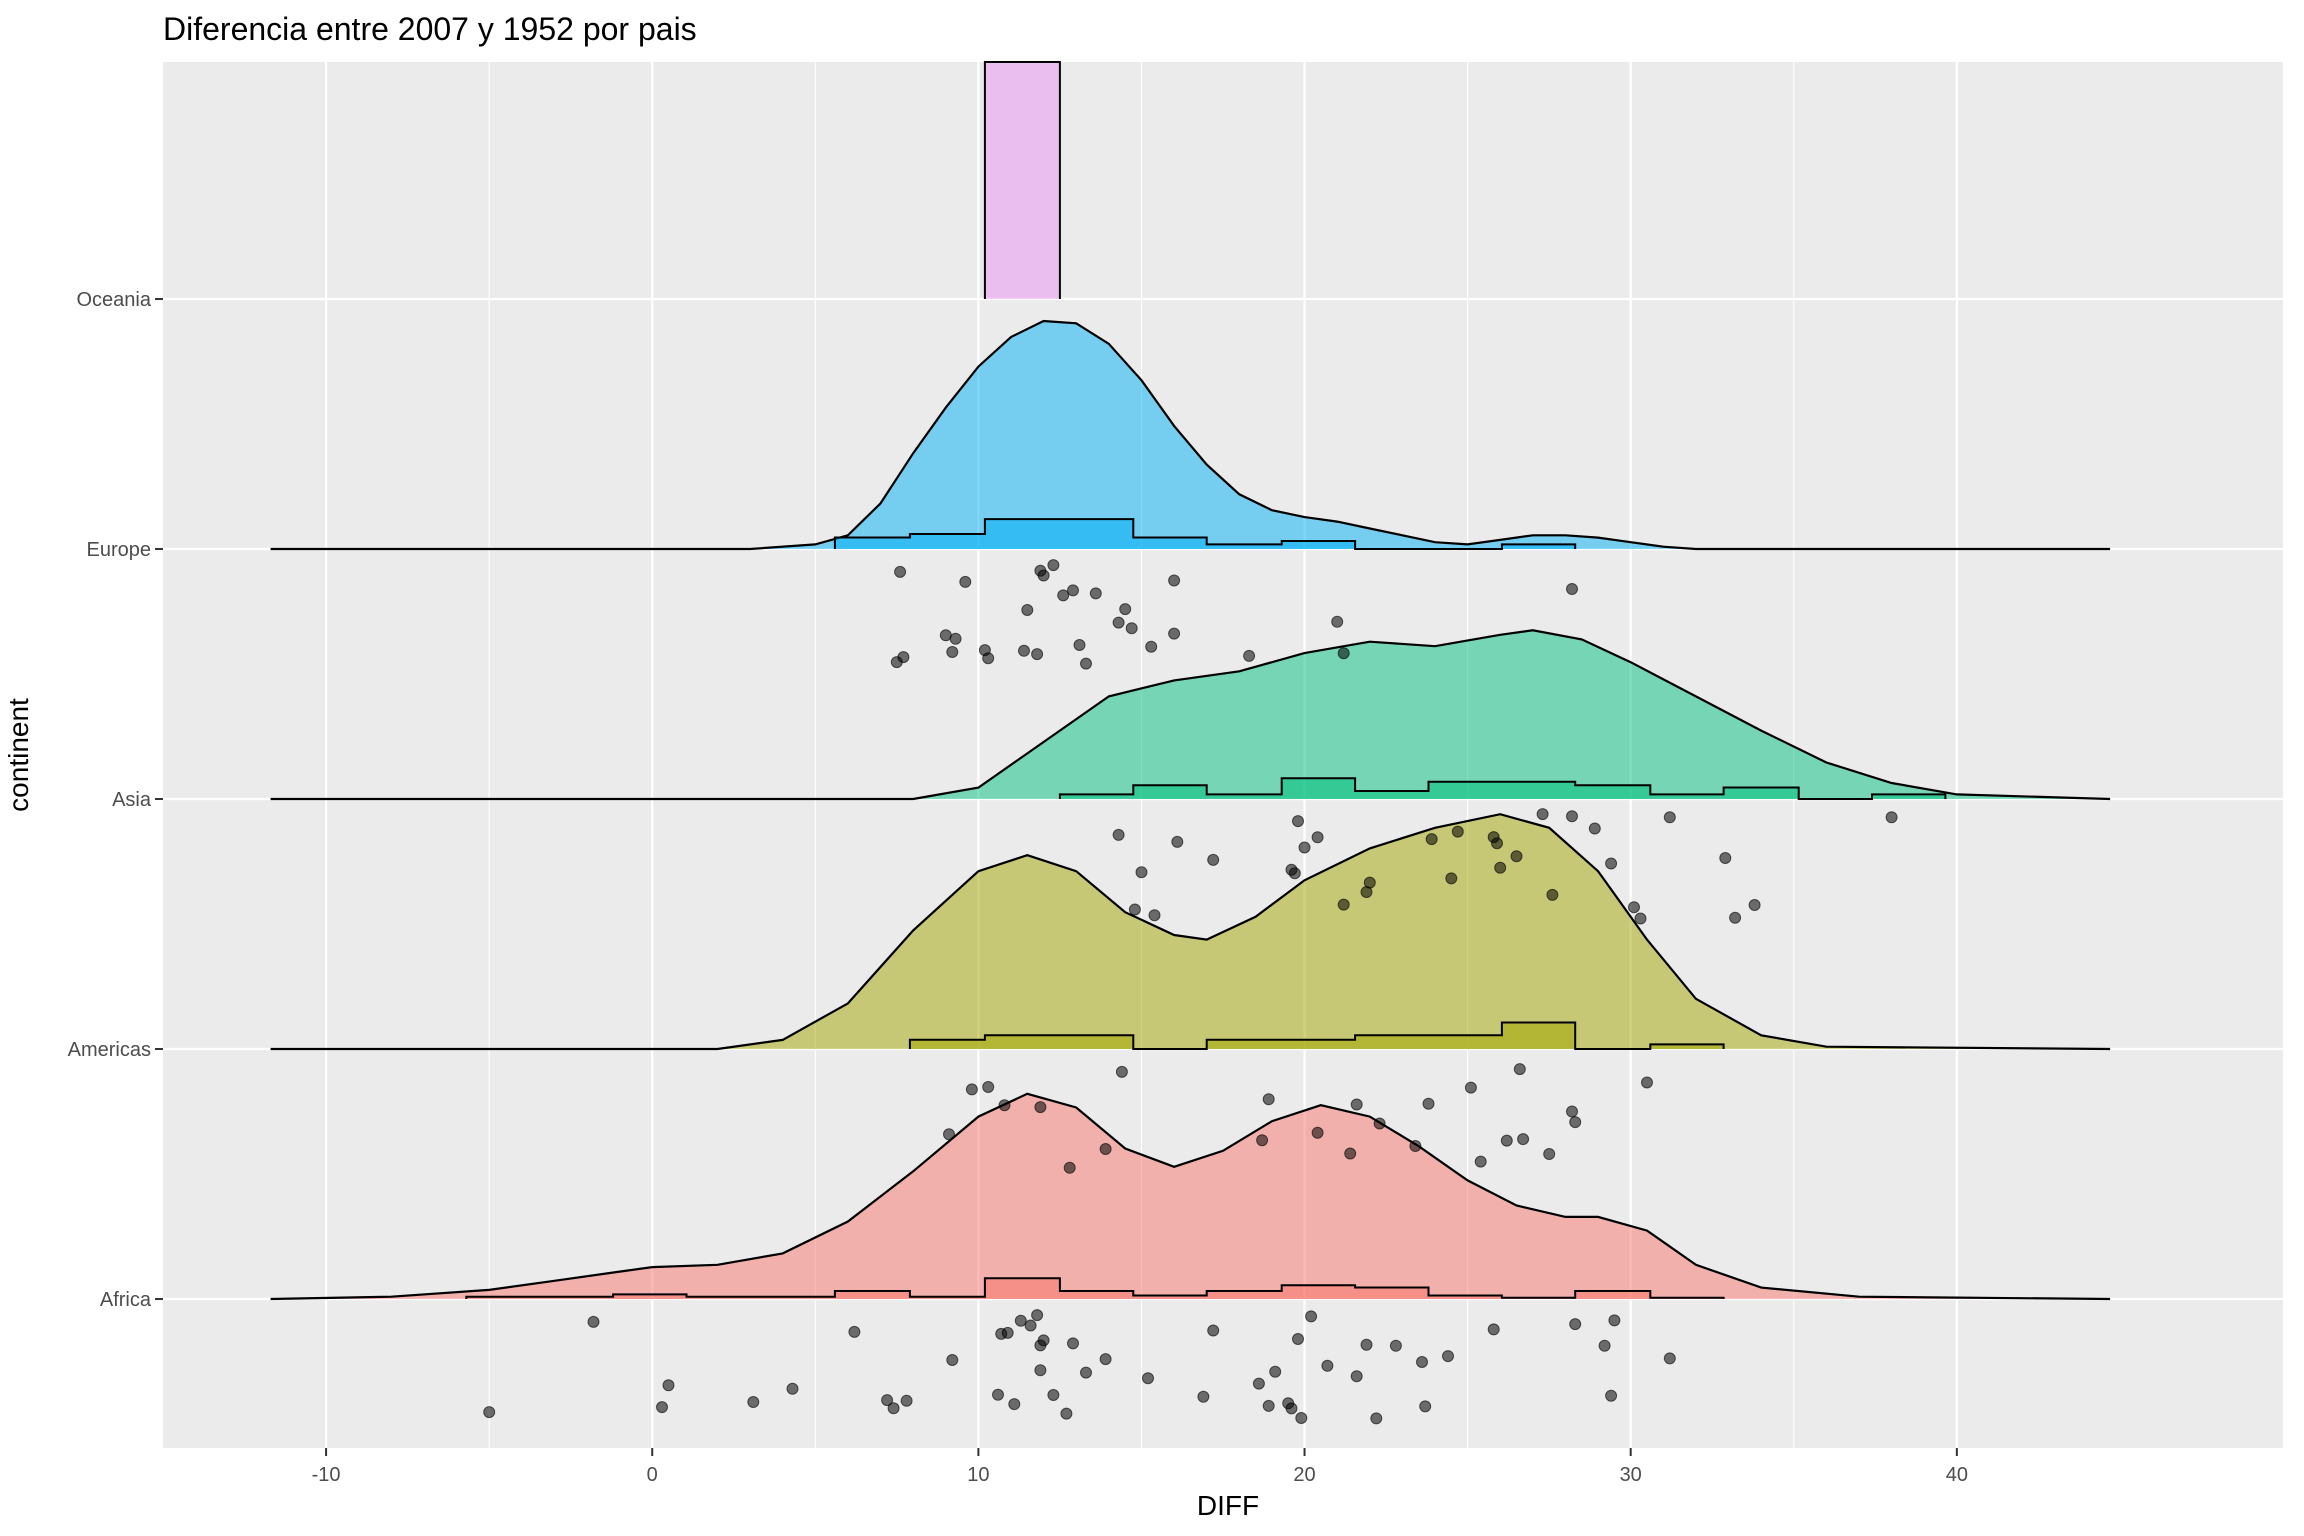 The height and width of the screenshot is (1536, 2304). I want to click on africa-density-fill, so click(1190, 1196).